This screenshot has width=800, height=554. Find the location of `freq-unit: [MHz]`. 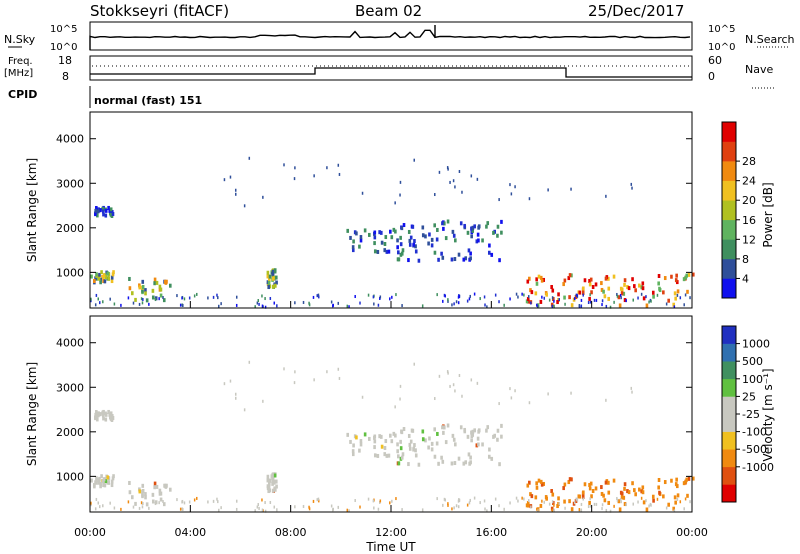

freq-unit: [MHz] is located at coordinates (18, 73).